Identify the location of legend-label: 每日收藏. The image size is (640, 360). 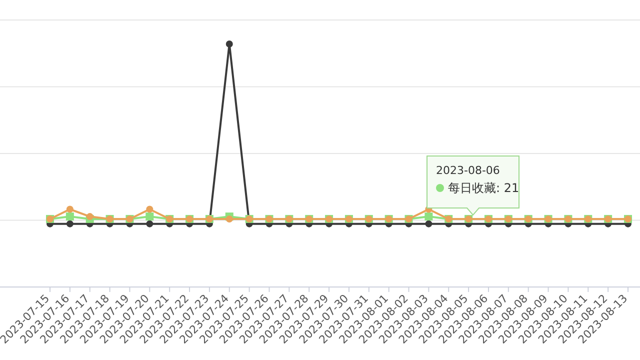
(472, 188).